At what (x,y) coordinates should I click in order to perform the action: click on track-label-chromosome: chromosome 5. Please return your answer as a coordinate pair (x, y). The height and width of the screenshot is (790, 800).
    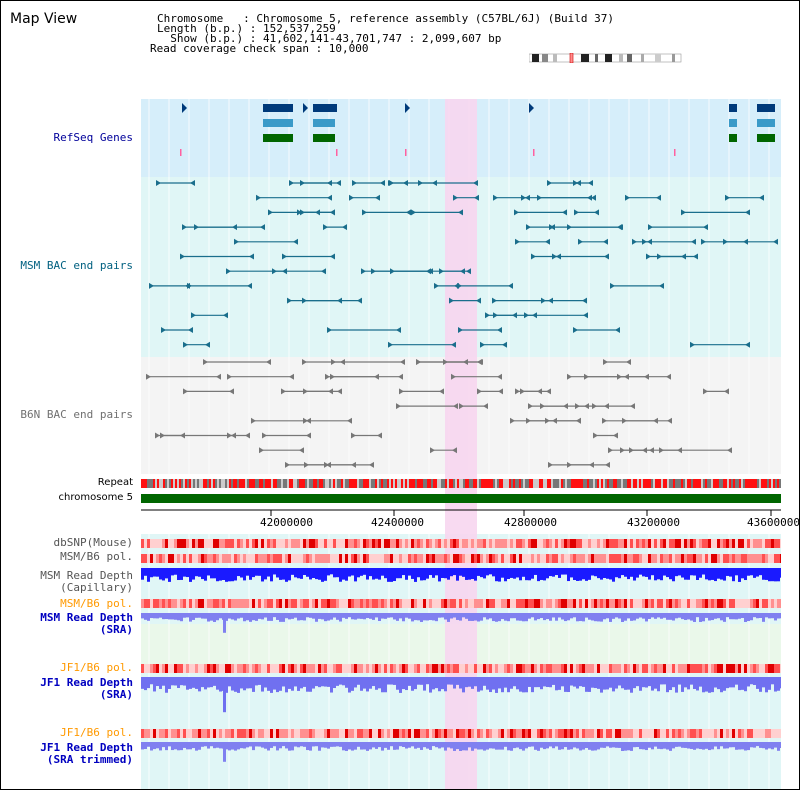
    Looking at the image, I should click on (95, 497).